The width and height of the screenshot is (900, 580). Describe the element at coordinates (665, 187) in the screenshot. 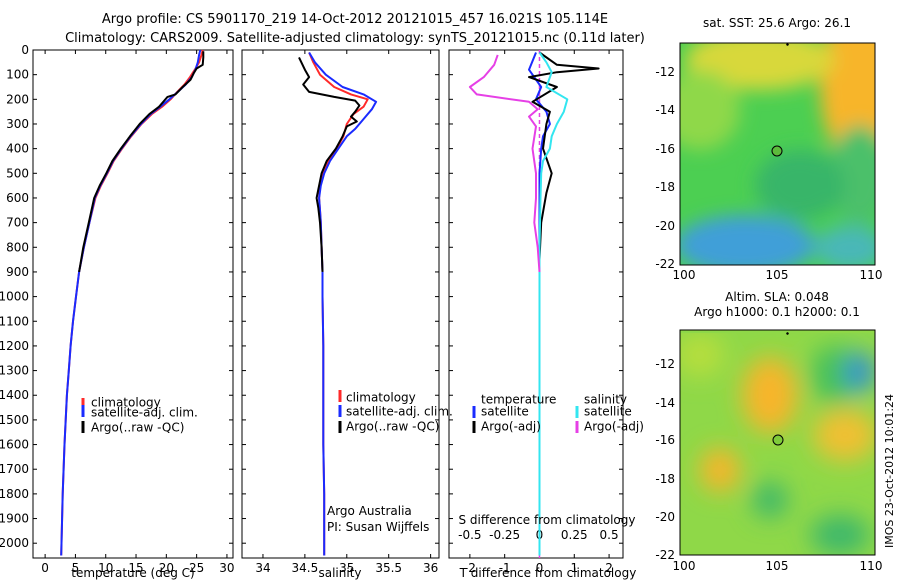

I see `sst-lat-tick: -18` at that location.